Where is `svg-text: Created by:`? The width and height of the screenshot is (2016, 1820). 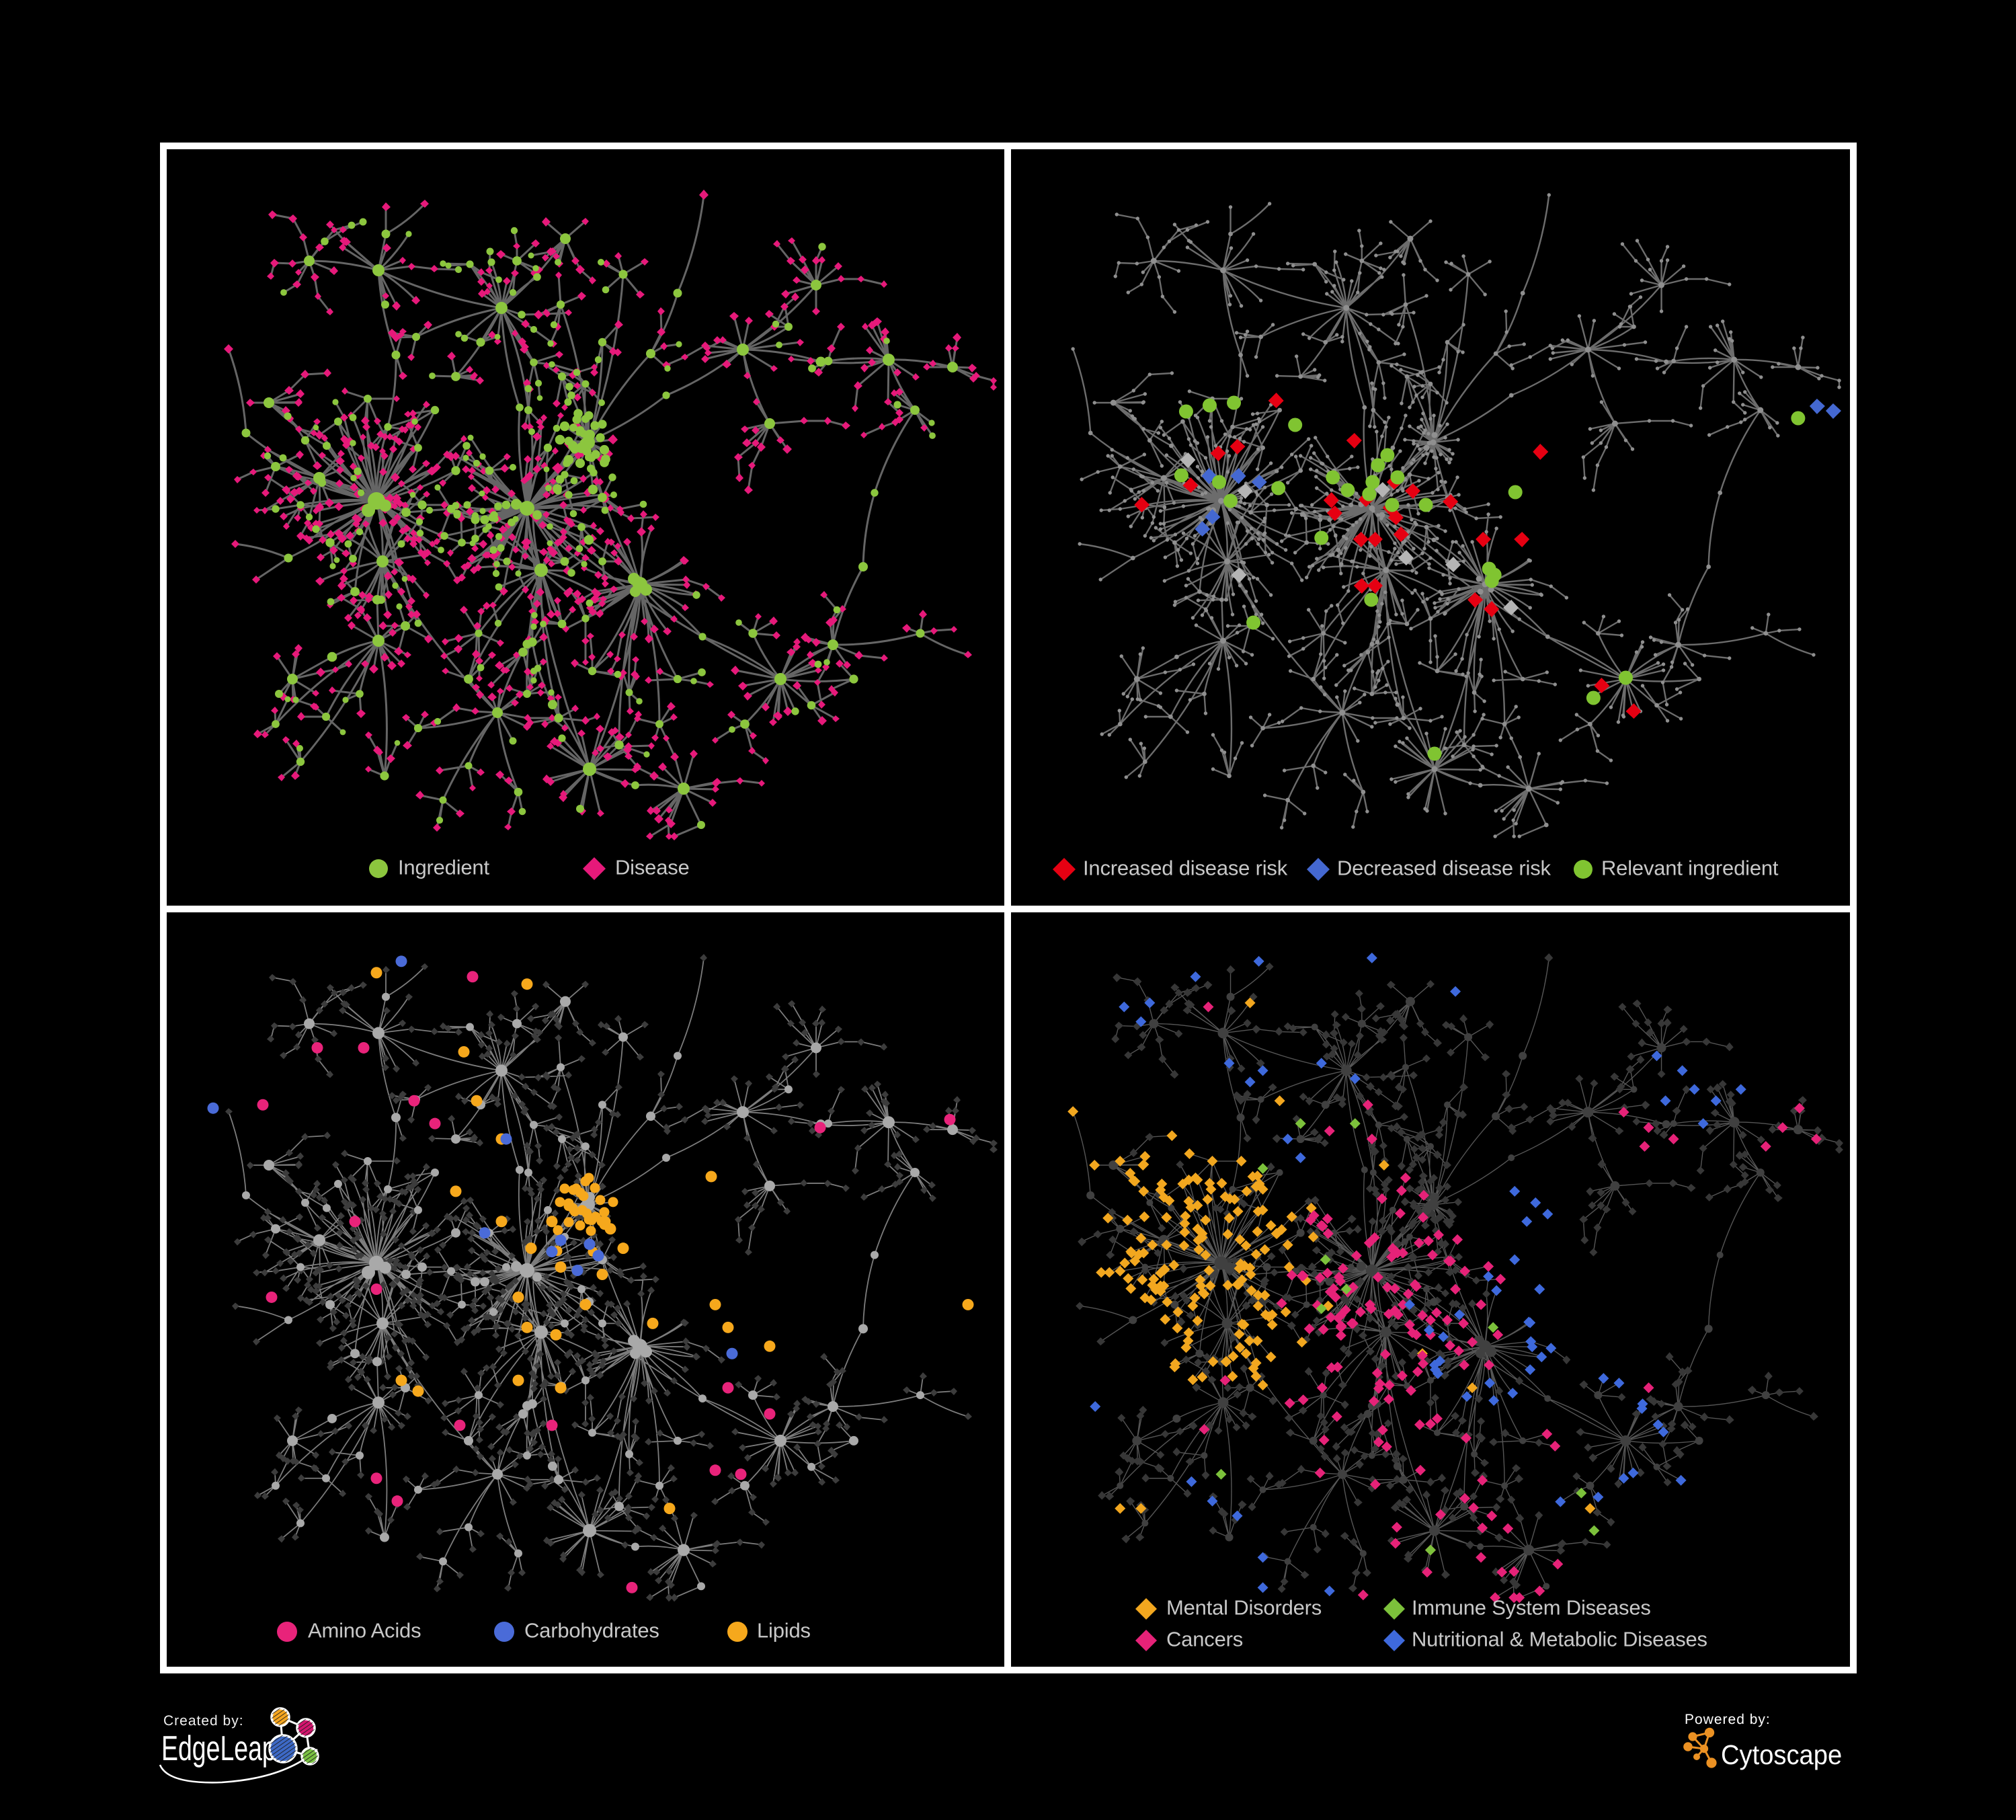
svg-text: Created by: is located at coordinates (203, 1721).